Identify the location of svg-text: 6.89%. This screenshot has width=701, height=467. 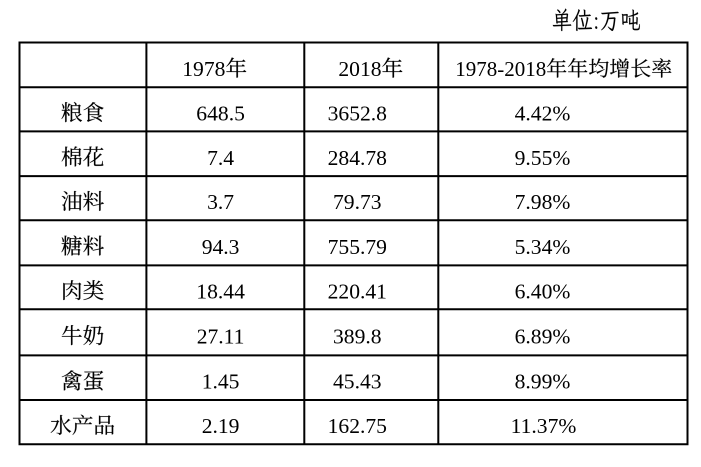
(543, 336).